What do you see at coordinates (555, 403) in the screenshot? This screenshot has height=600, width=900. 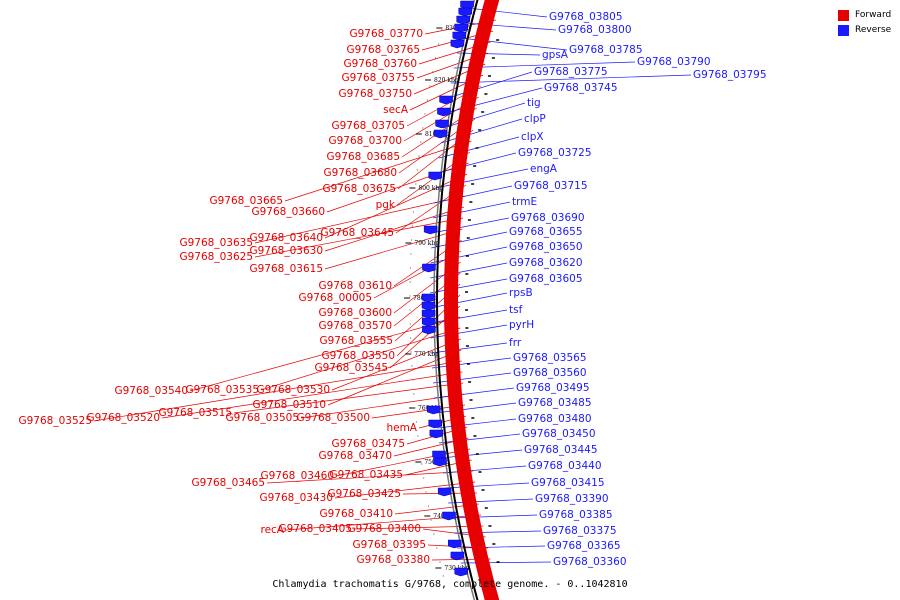 I see `reverse-gene-label: G9768_03485` at bounding box center [555, 403].